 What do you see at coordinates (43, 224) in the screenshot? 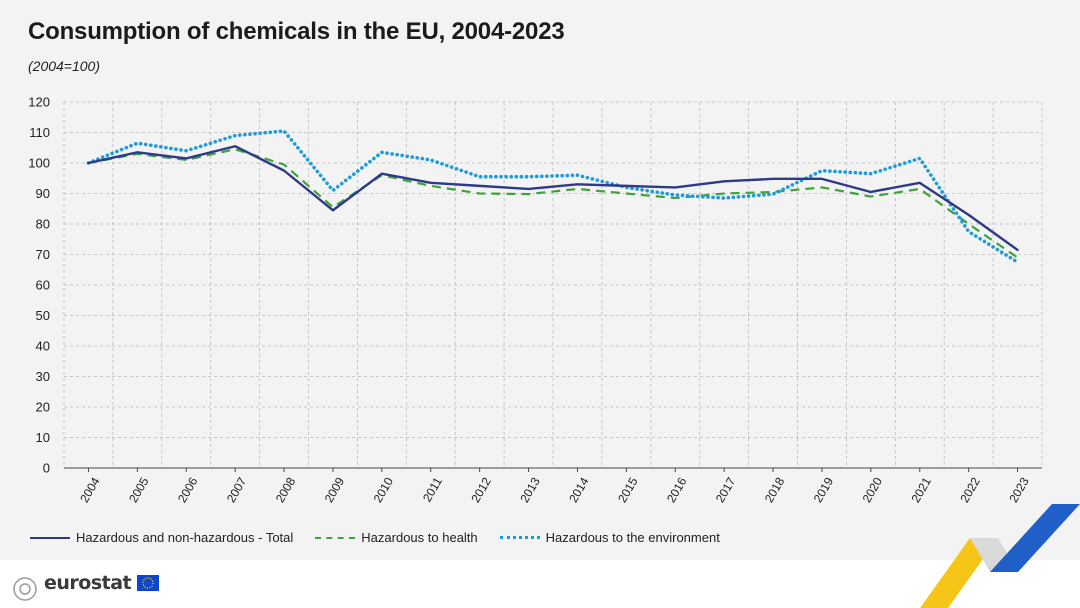
I see `y-tick-label: 80` at bounding box center [43, 224].